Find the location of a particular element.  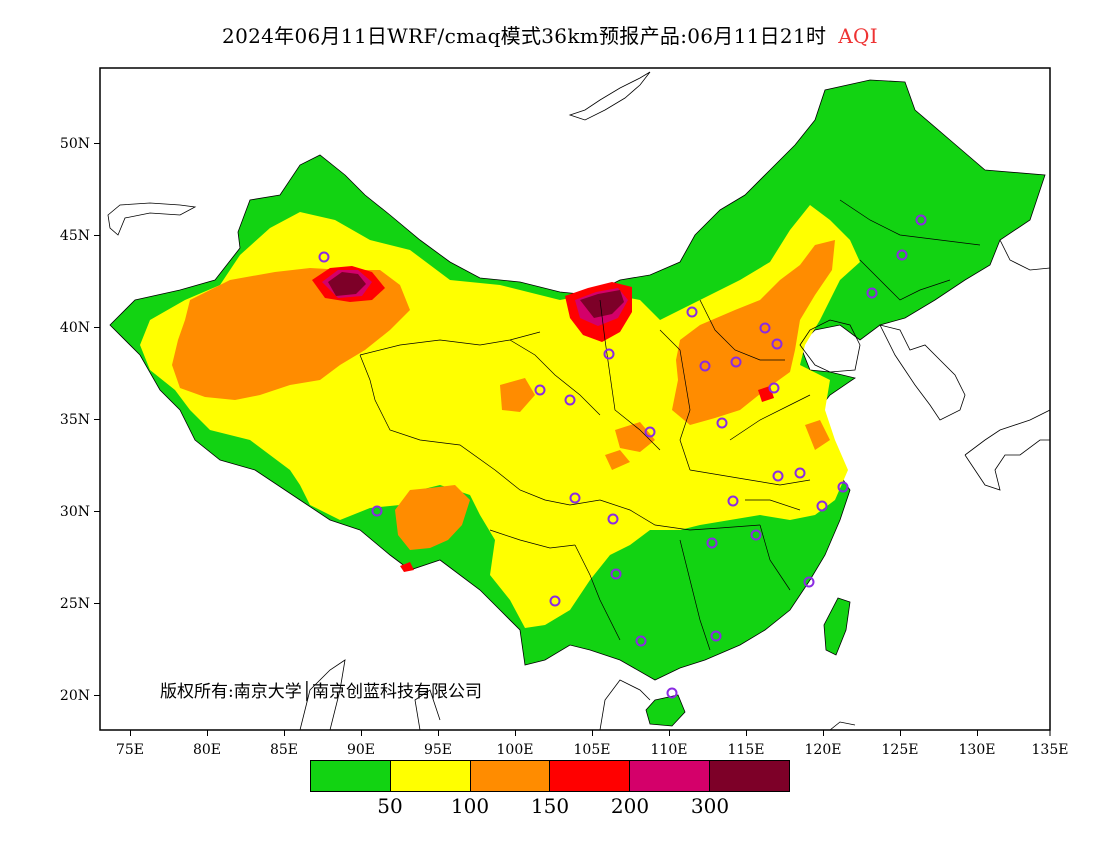

taiwan-island is located at coordinates (837, 626).